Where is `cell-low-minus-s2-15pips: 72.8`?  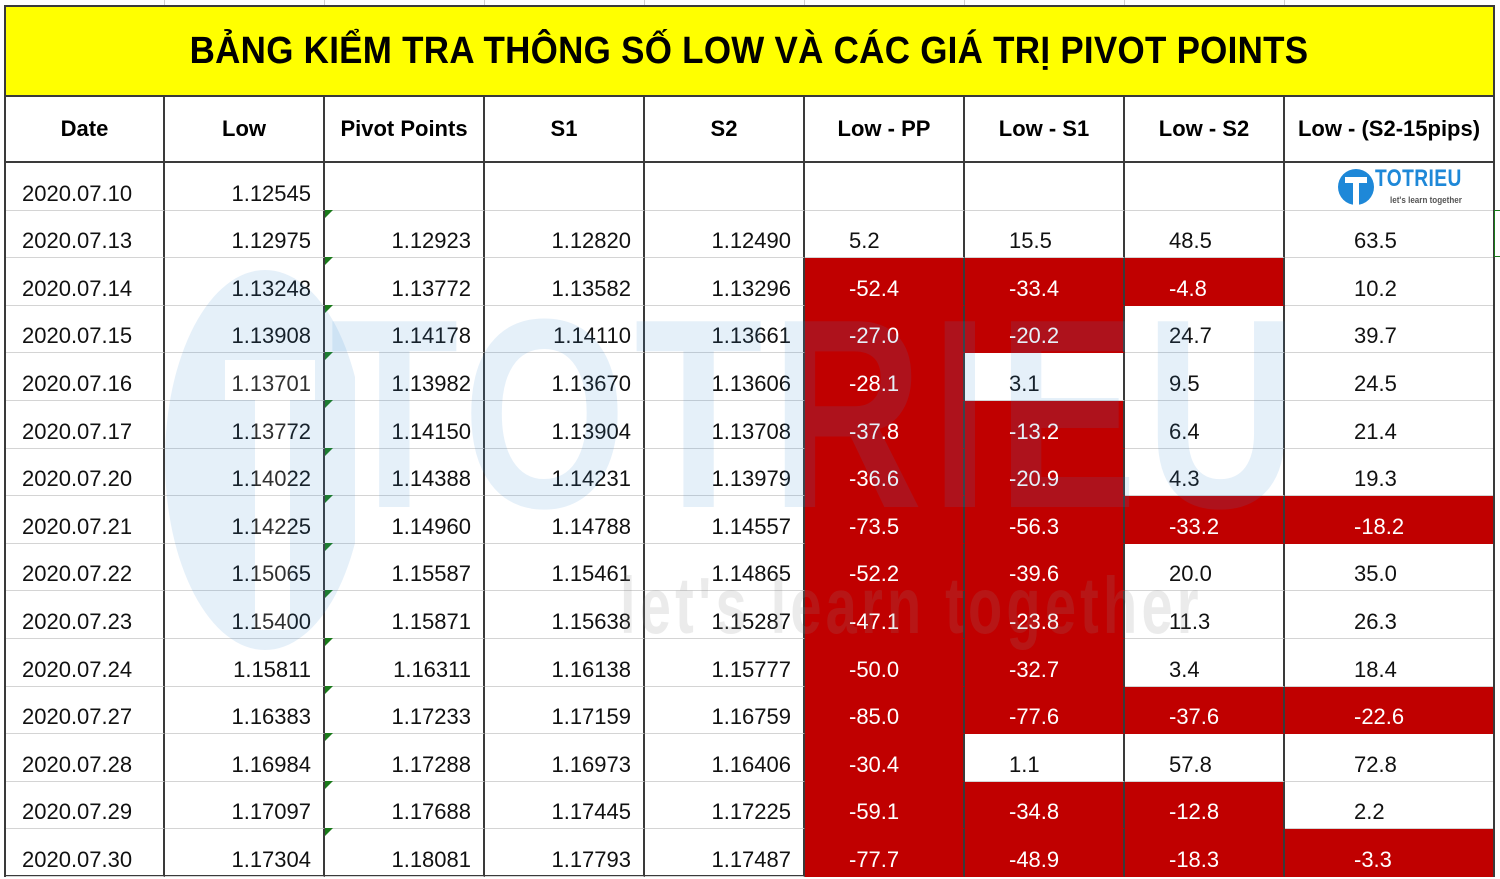 cell-low-minus-s2-15pips: 72.8 is located at coordinates (1389, 758).